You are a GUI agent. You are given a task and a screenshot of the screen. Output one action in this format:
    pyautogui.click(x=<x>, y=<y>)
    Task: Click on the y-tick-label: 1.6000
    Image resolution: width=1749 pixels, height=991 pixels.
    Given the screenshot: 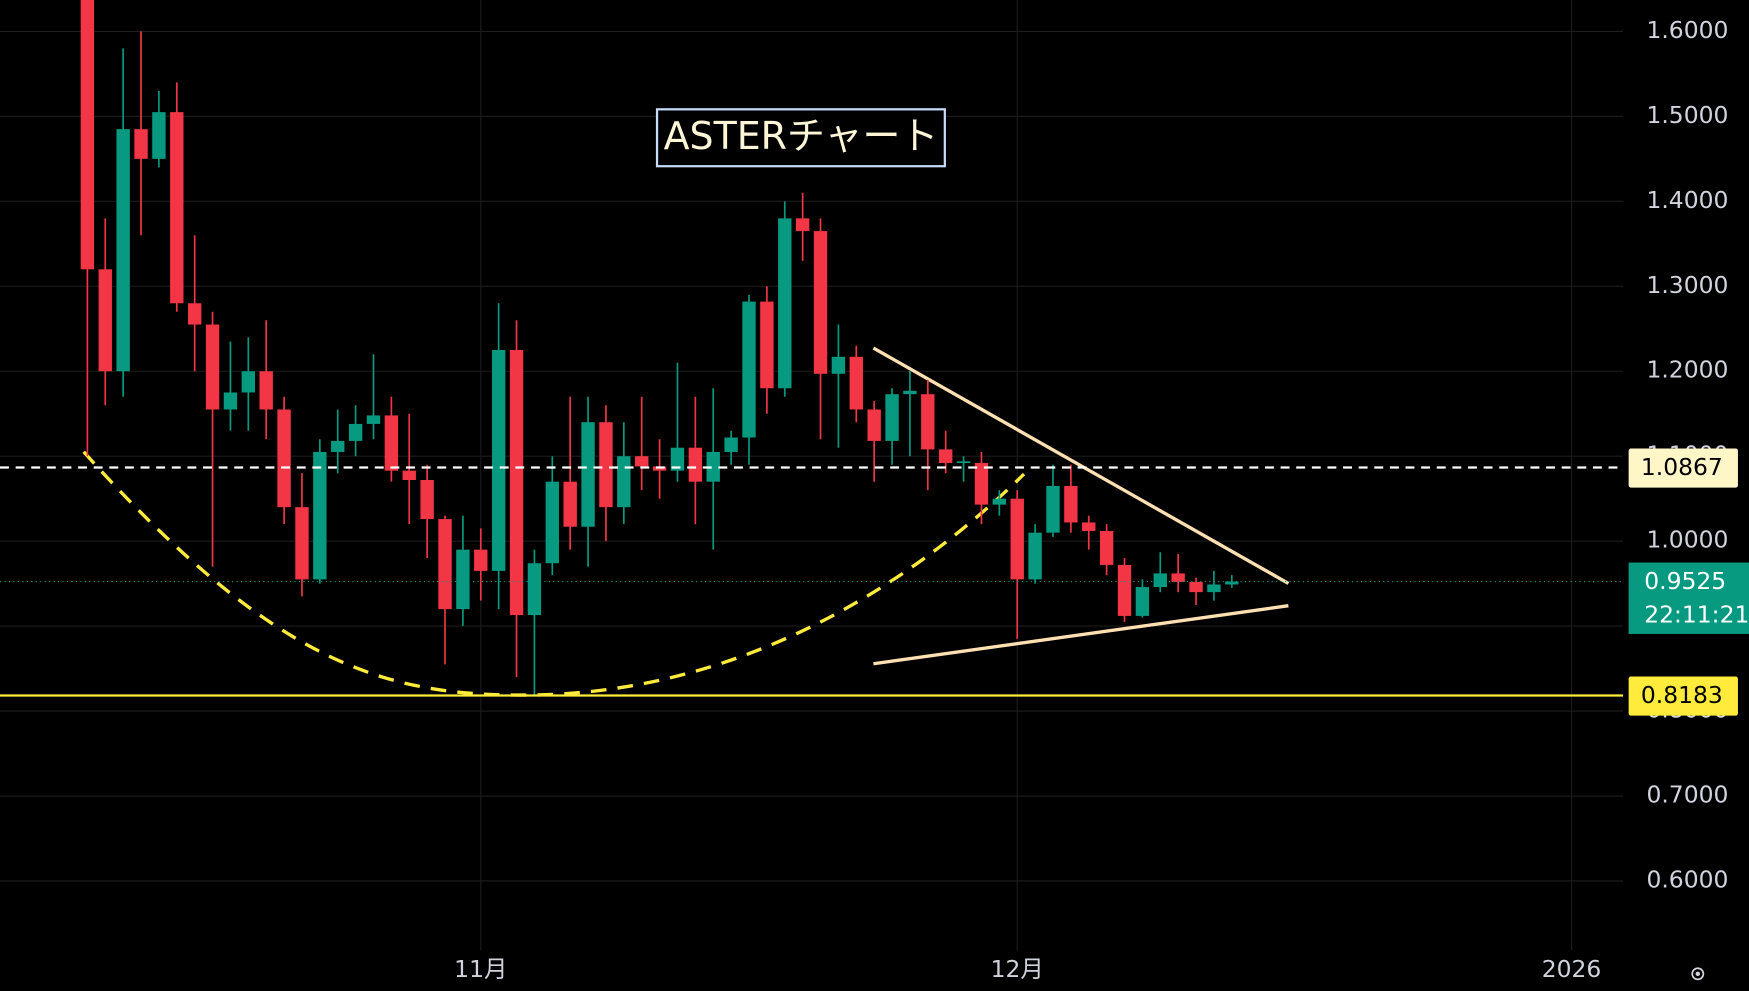 What is the action you would take?
    pyautogui.click(x=1687, y=30)
    